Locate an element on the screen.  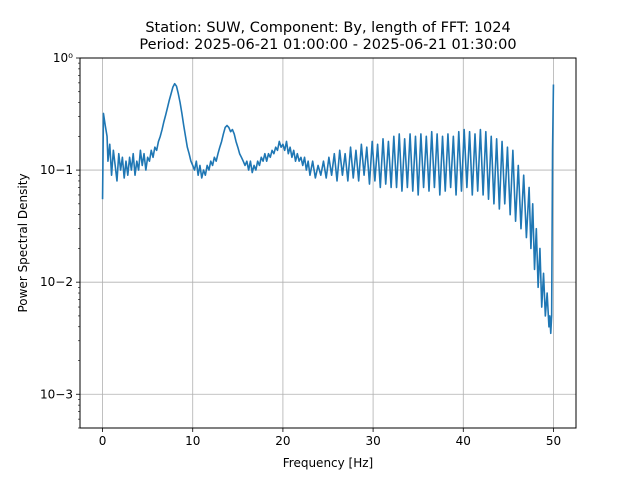
y-tick-label: 10−1 is located at coordinates (56, 170).